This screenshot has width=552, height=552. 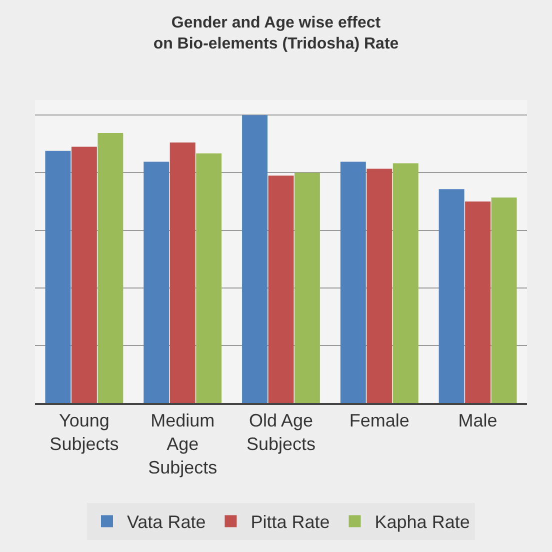 What do you see at coordinates (281, 432) in the screenshot?
I see `x-tick-label: Old Age Subjects` at bounding box center [281, 432].